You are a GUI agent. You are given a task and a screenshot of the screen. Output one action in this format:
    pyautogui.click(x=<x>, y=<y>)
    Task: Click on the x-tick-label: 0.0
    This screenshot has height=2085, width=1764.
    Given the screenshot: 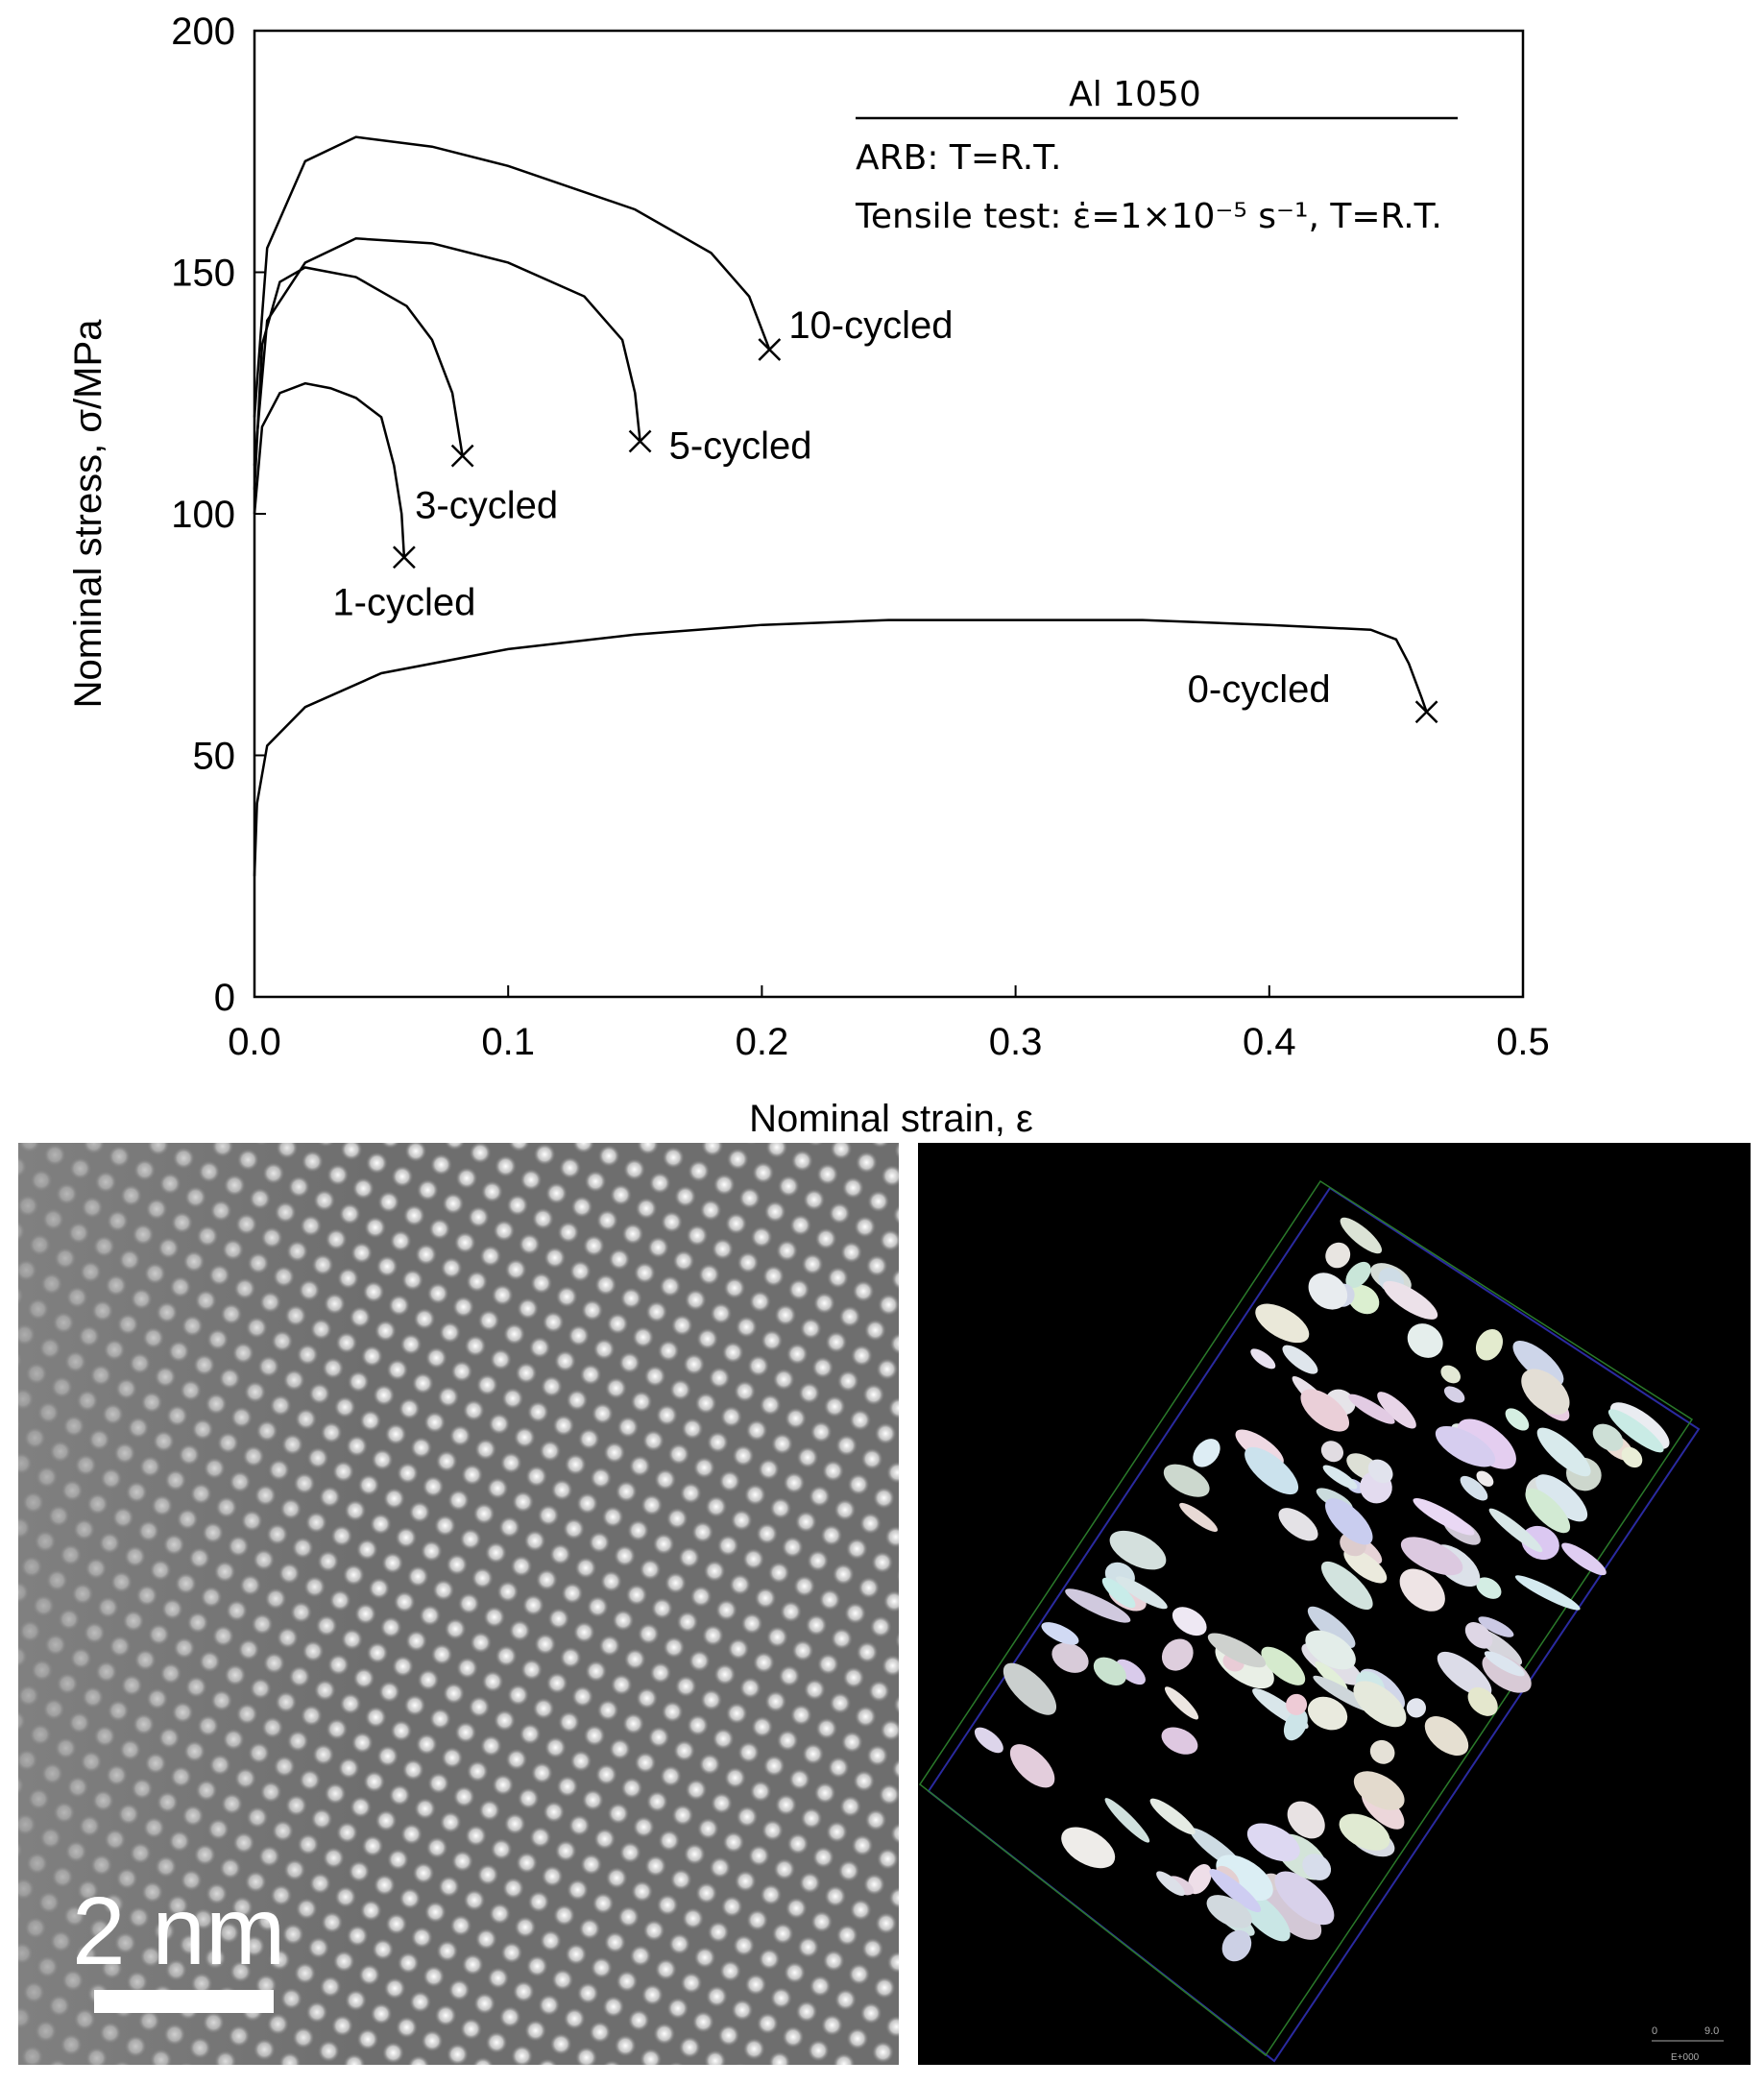 What is the action you would take?
    pyautogui.click(x=254, y=1042)
    